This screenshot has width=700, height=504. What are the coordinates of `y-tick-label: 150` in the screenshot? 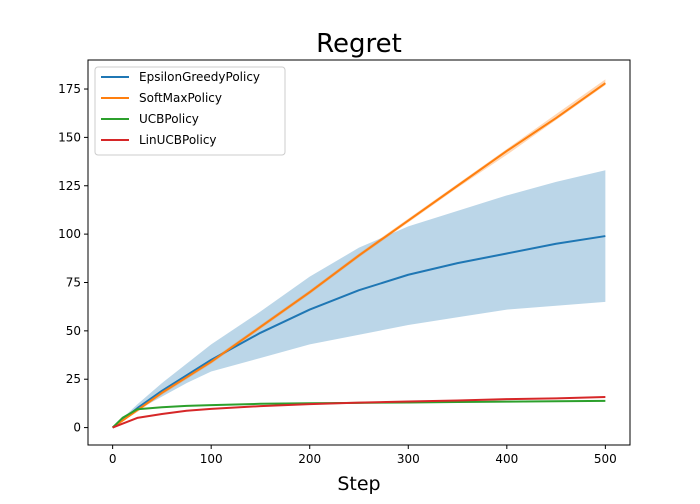 It's located at (69, 137).